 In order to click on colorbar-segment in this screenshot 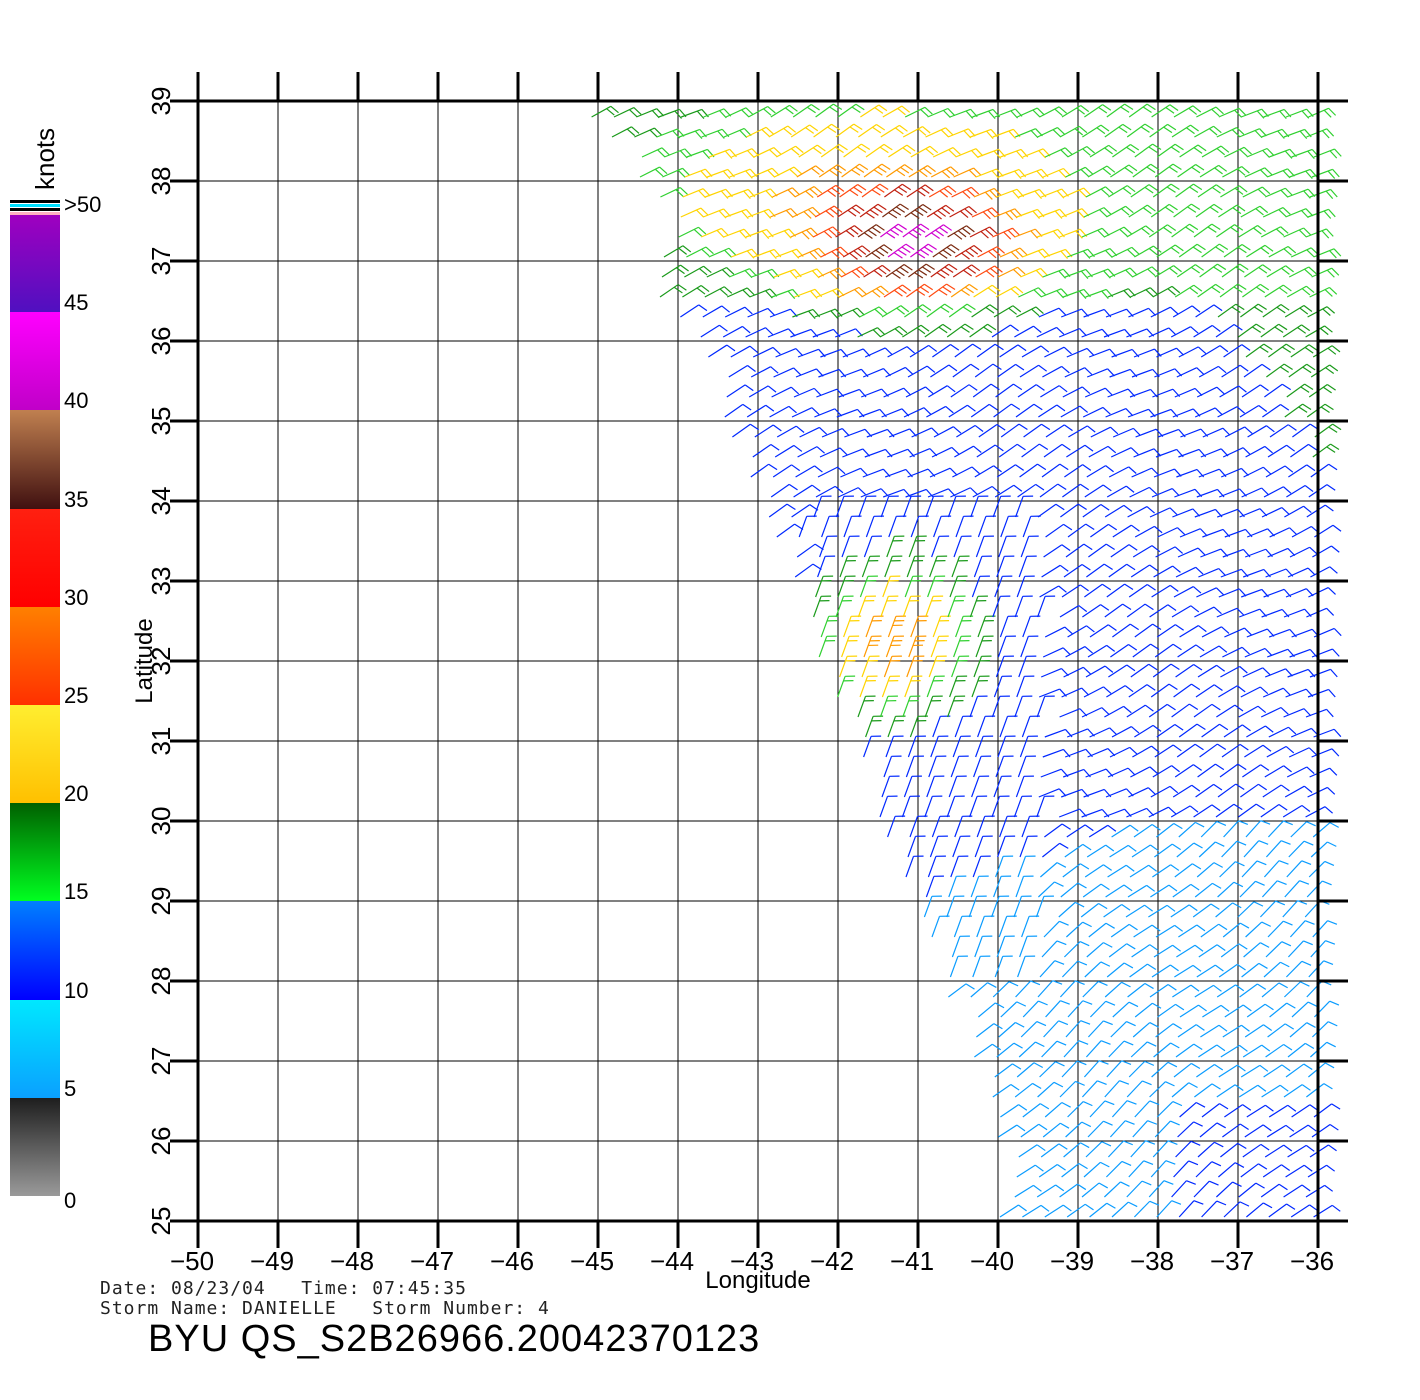, I will do `click(35, 1146)`.